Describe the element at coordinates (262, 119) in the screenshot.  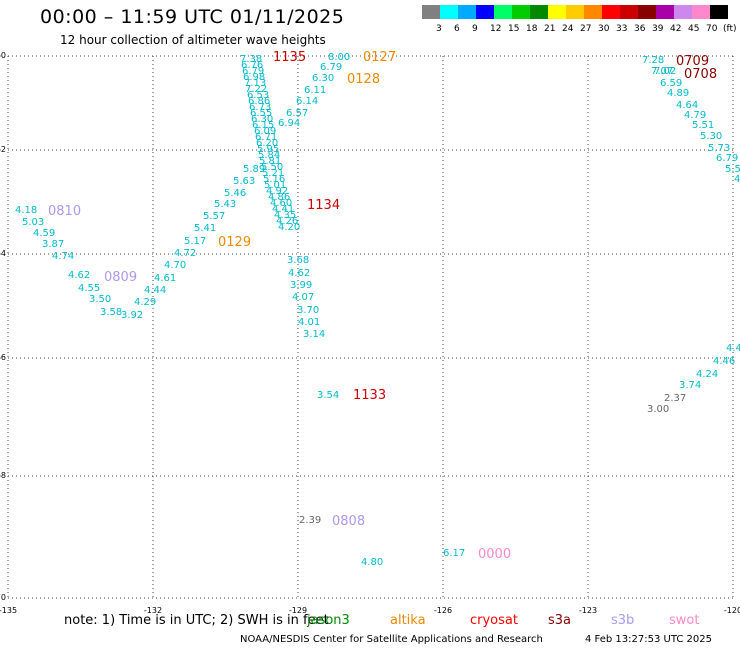
I see `wave-height-value: 6.30` at that location.